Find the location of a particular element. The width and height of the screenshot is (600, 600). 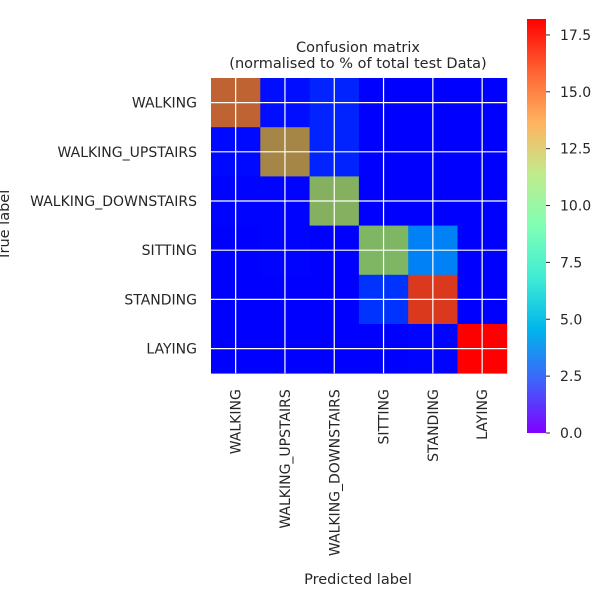

x-axis-label: Predicted label is located at coordinates (358, 580).